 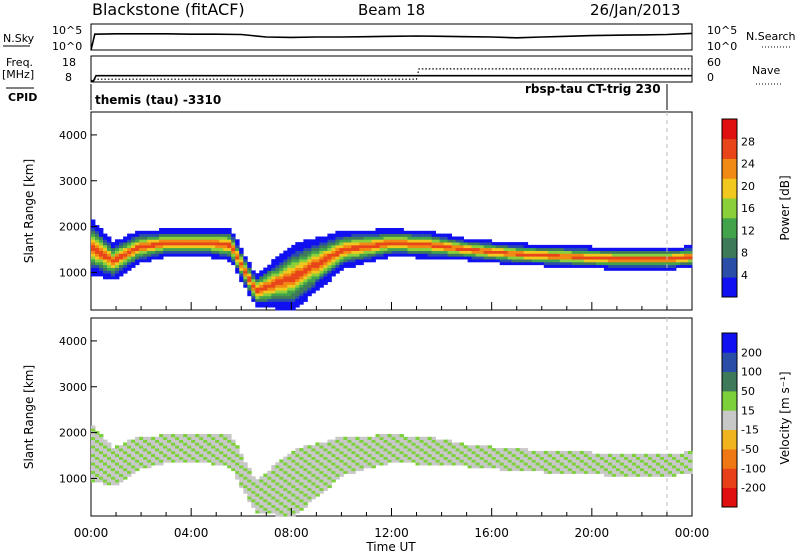 I want to click on cpid-label: CPID, so click(x=22, y=97).